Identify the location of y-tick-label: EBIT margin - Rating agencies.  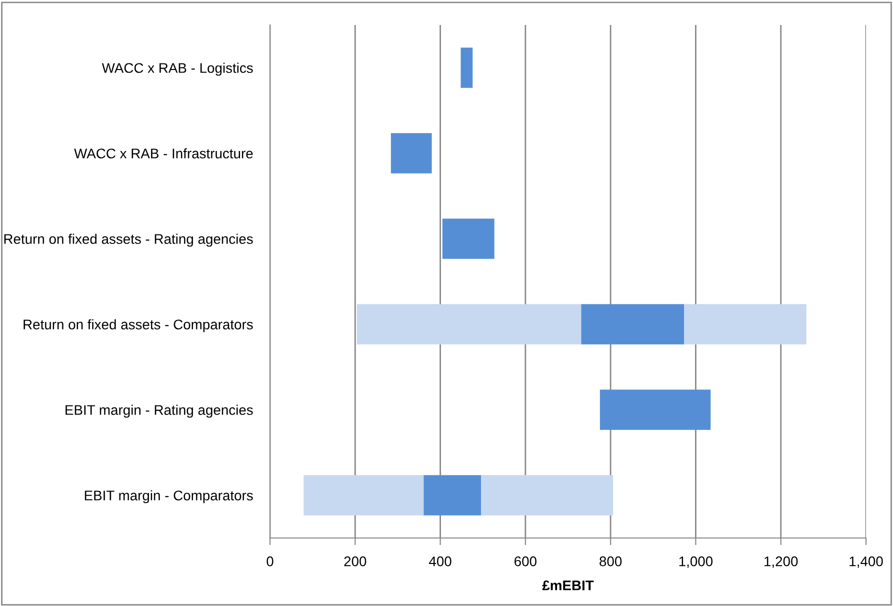
(159, 411).